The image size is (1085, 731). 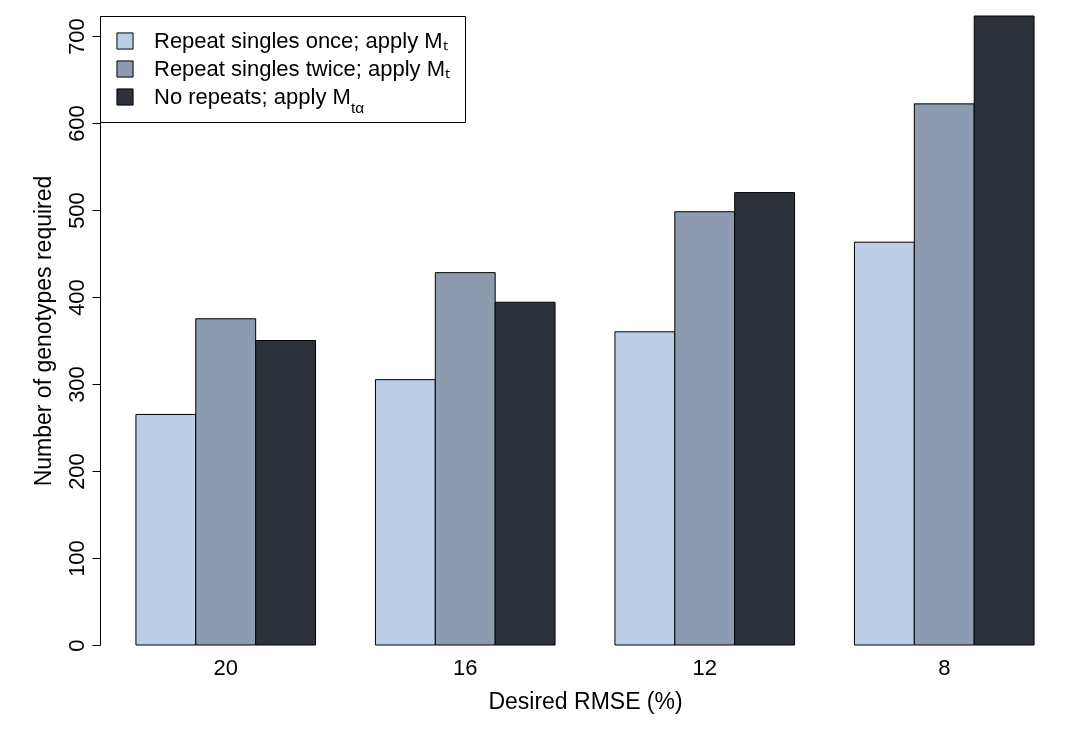 What do you see at coordinates (42, 331) in the screenshot?
I see `y-axis-title: Number of genotypes required` at bounding box center [42, 331].